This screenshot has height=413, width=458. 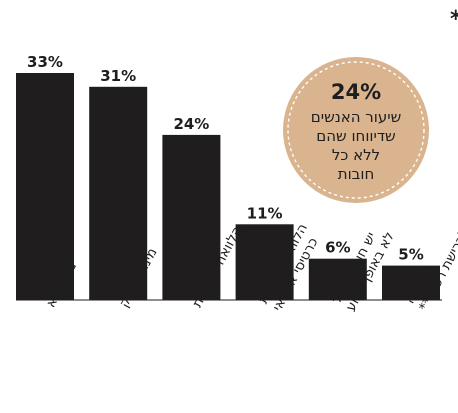 What do you see at coordinates (337, 248) in the screenshot?
I see `value-label-4: 6%` at bounding box center [337, 248].